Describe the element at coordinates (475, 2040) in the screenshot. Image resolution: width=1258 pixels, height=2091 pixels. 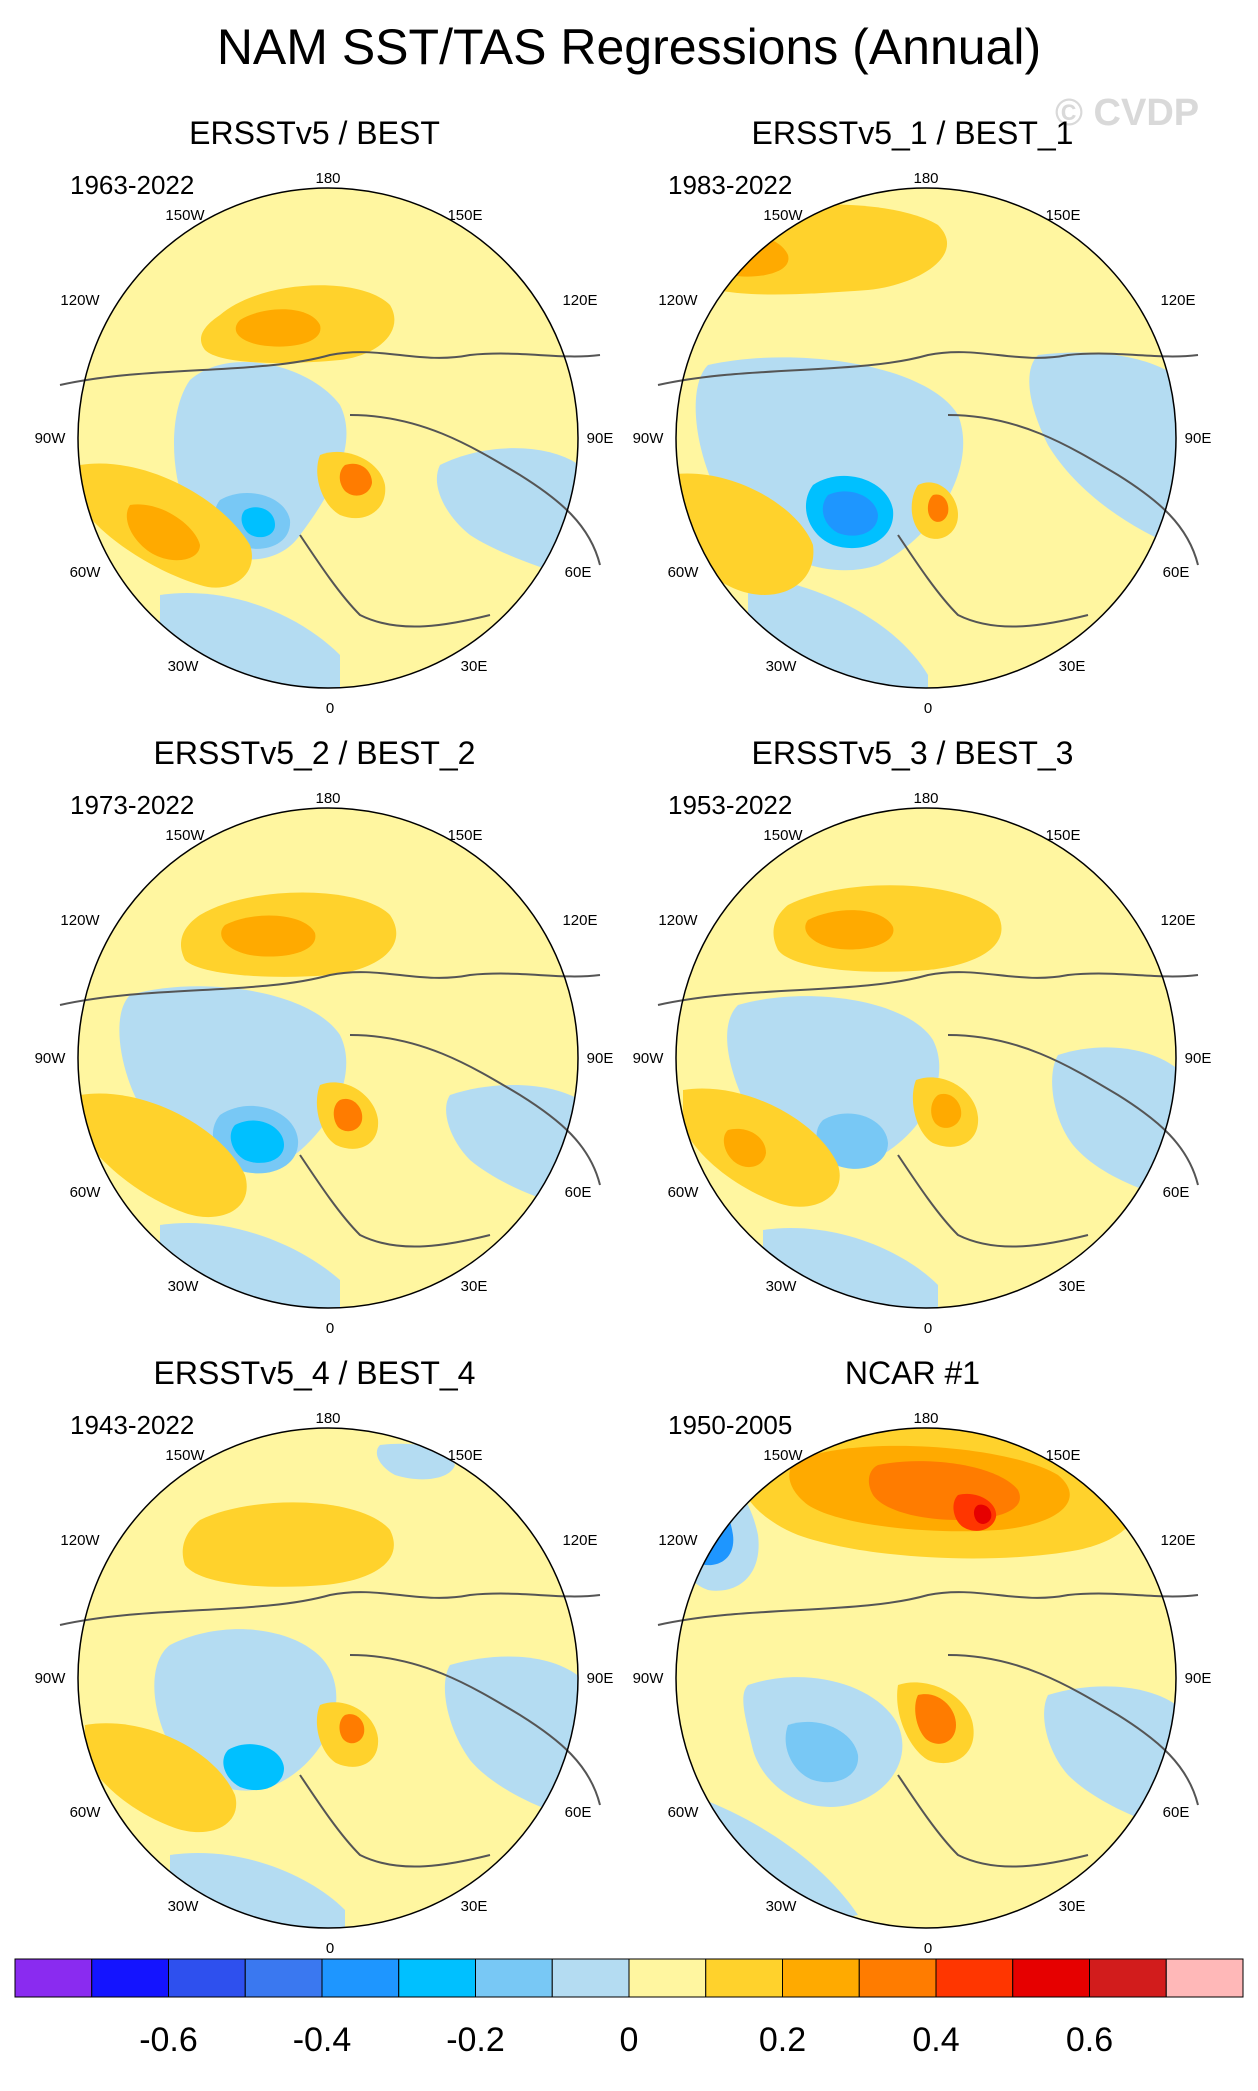
I see `colorbar-label: -0.2` at that location.